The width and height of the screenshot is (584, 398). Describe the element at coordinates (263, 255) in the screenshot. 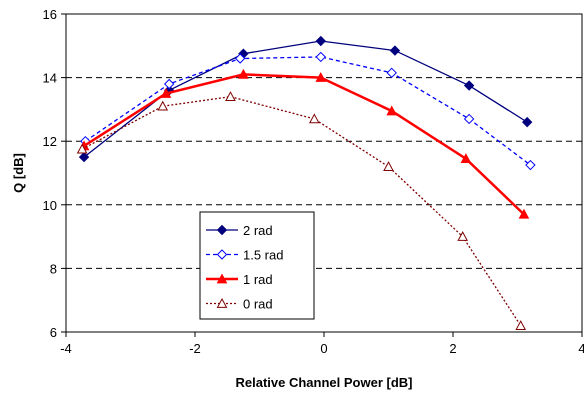

I see `legend-label-1-5-rad: 1.5 rad` at that location.